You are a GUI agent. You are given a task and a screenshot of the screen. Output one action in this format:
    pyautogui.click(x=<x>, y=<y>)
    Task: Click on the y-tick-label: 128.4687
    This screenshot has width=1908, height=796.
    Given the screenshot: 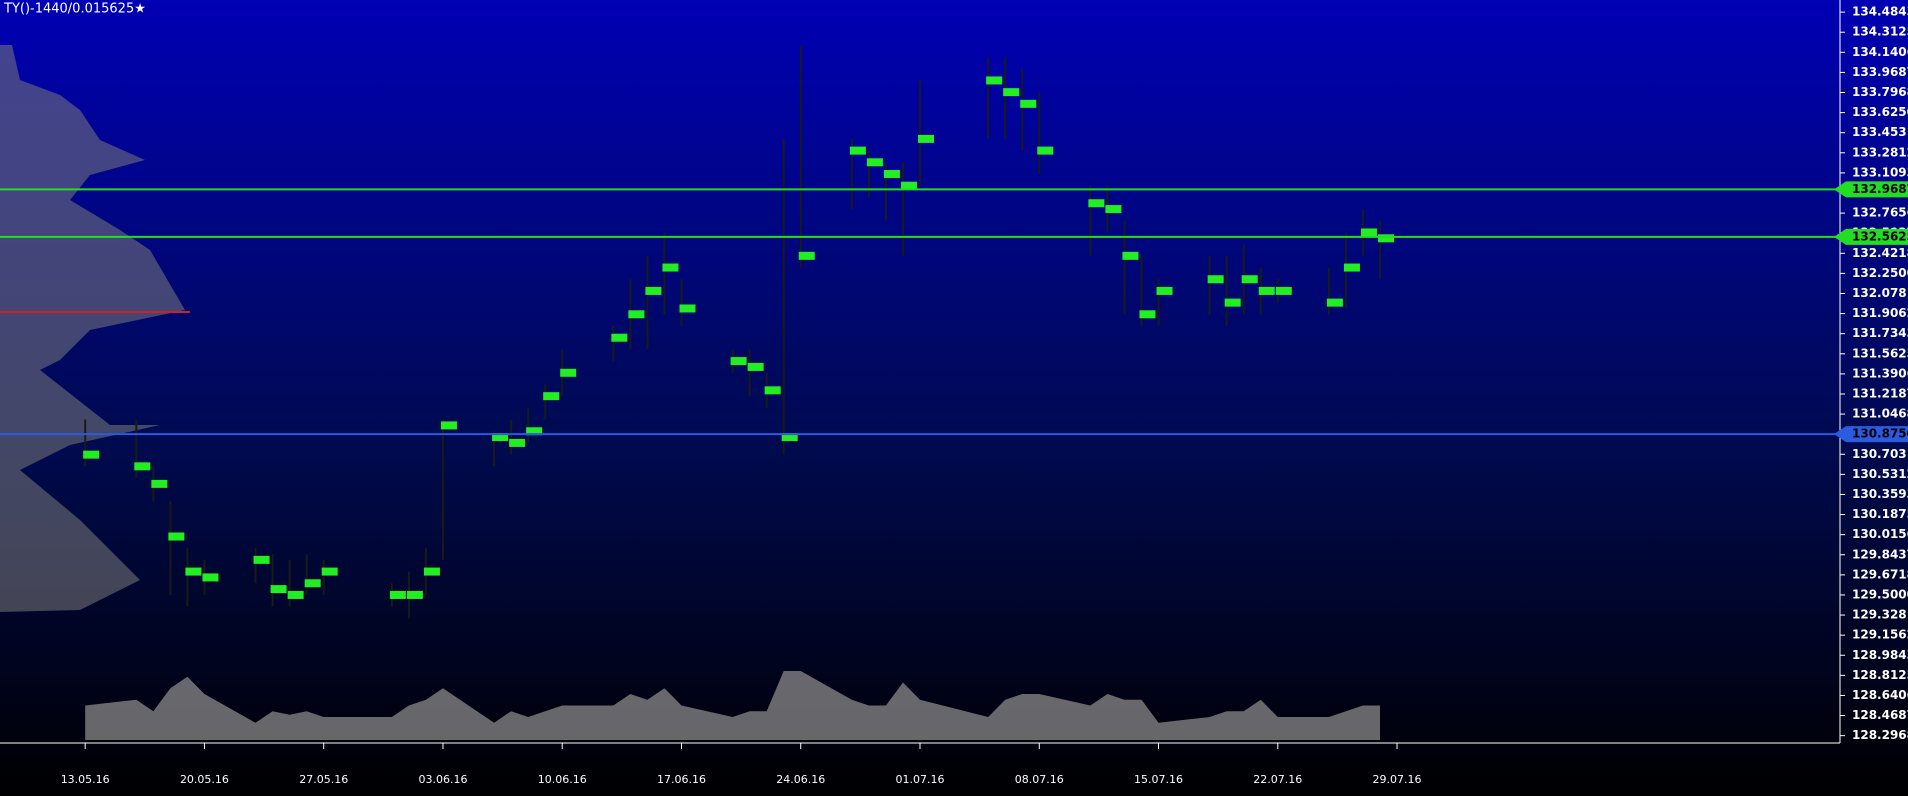 What is the action you would take?
    pyautogui.click(x=1880, y=715)
    